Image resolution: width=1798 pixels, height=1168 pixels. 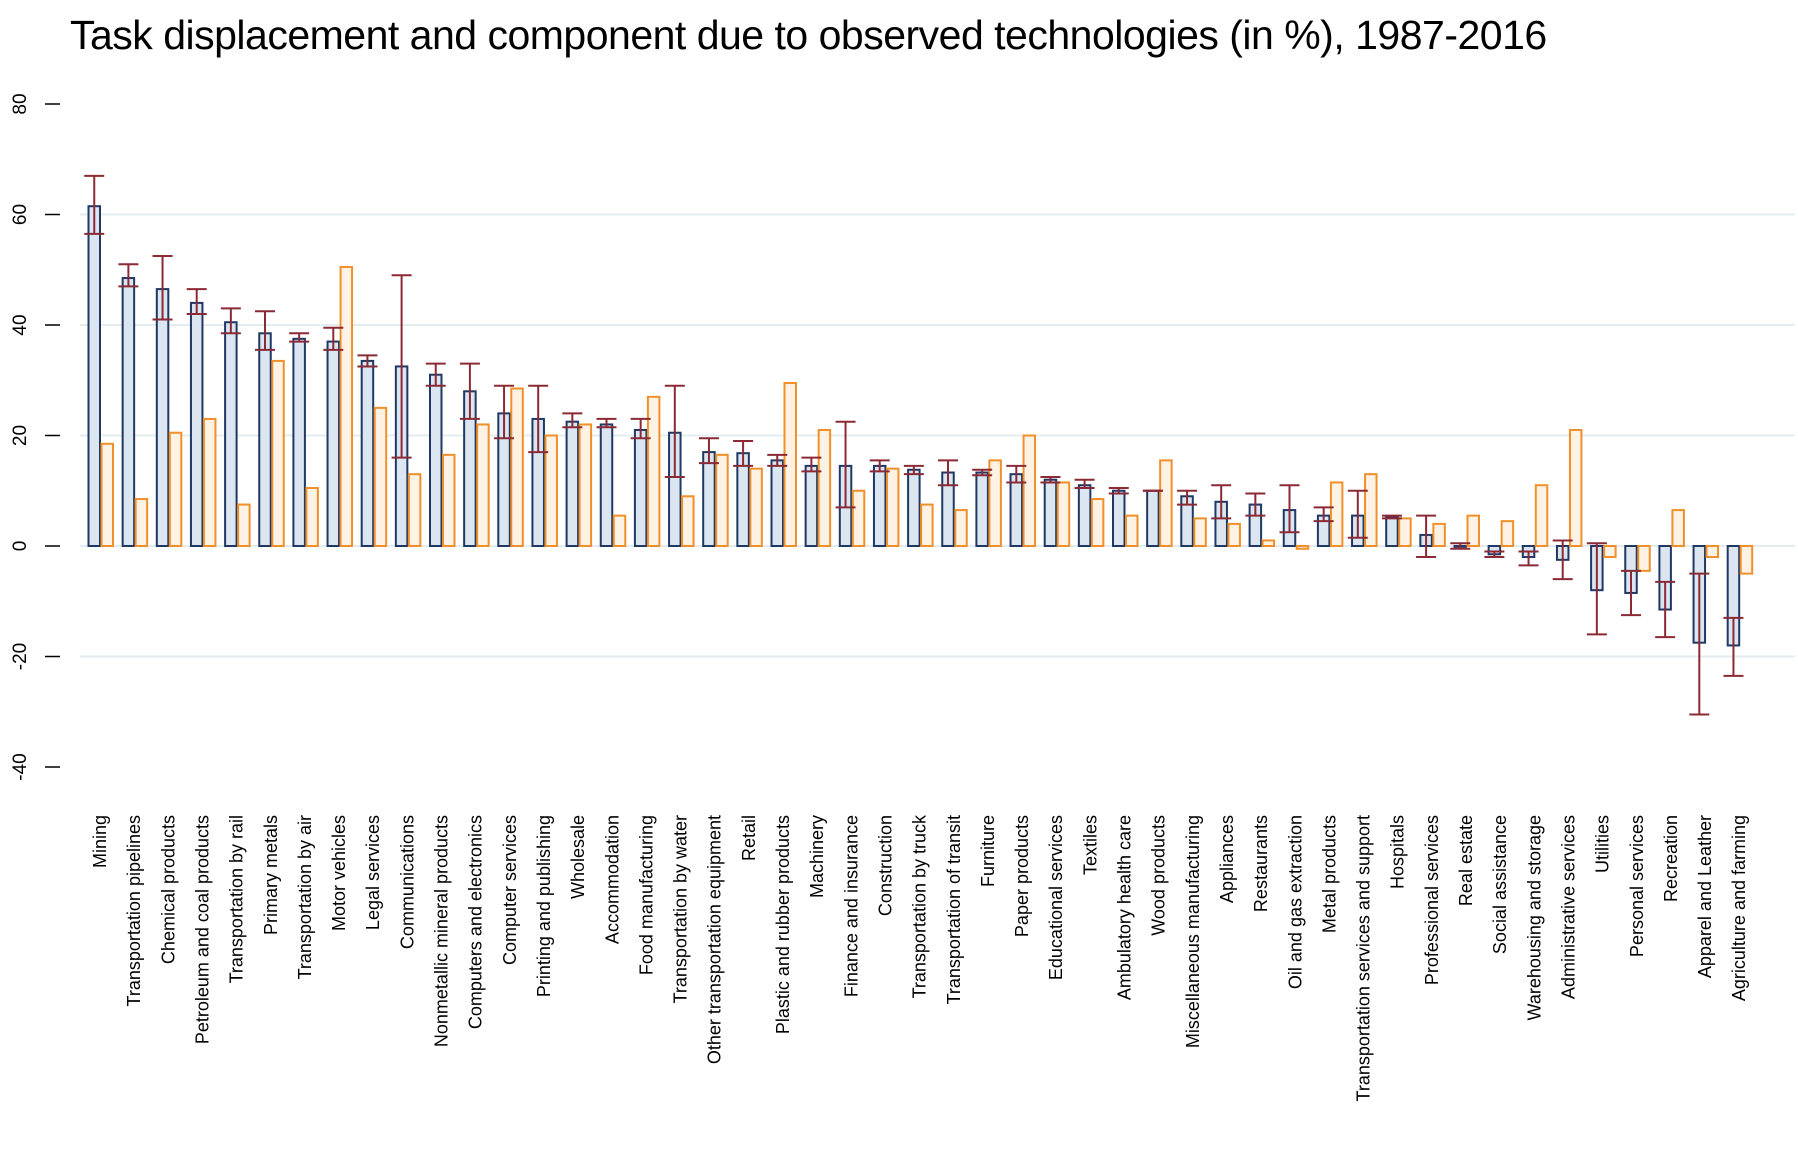 I want to click on category-label: Retail, so click(x=749, y=838).